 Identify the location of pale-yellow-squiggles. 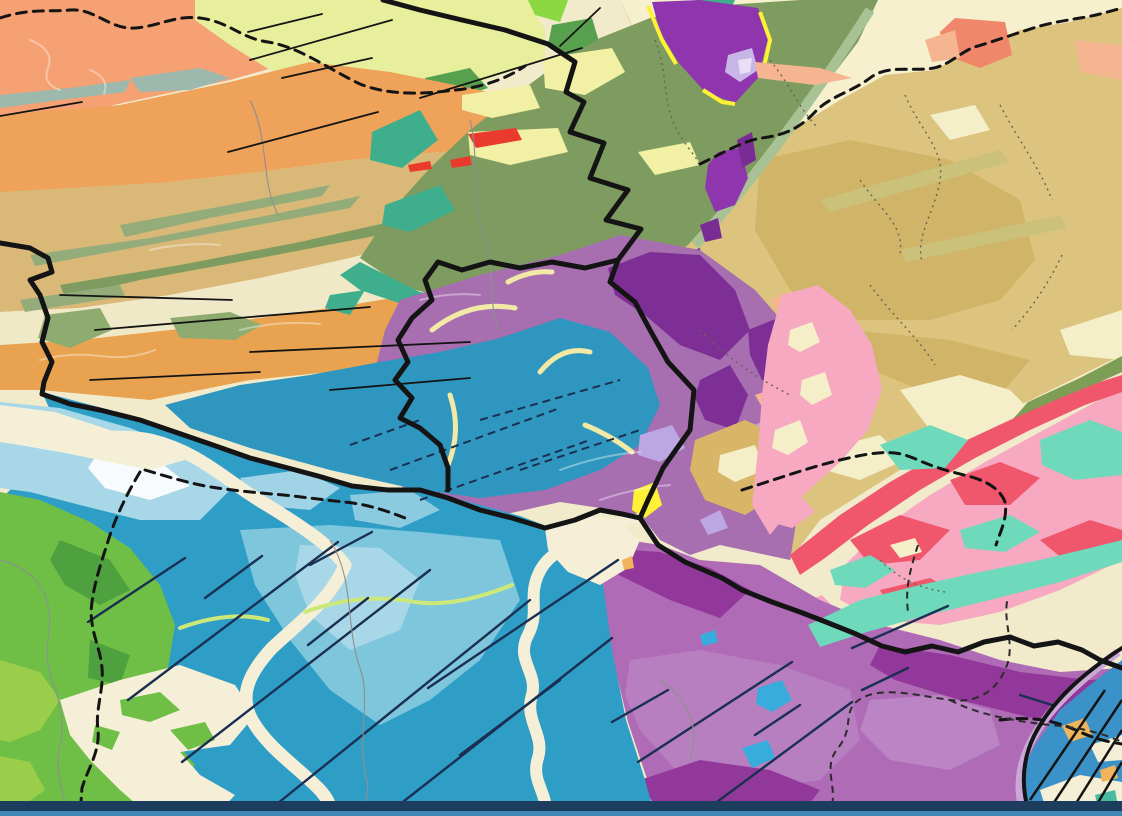
(532, 368).